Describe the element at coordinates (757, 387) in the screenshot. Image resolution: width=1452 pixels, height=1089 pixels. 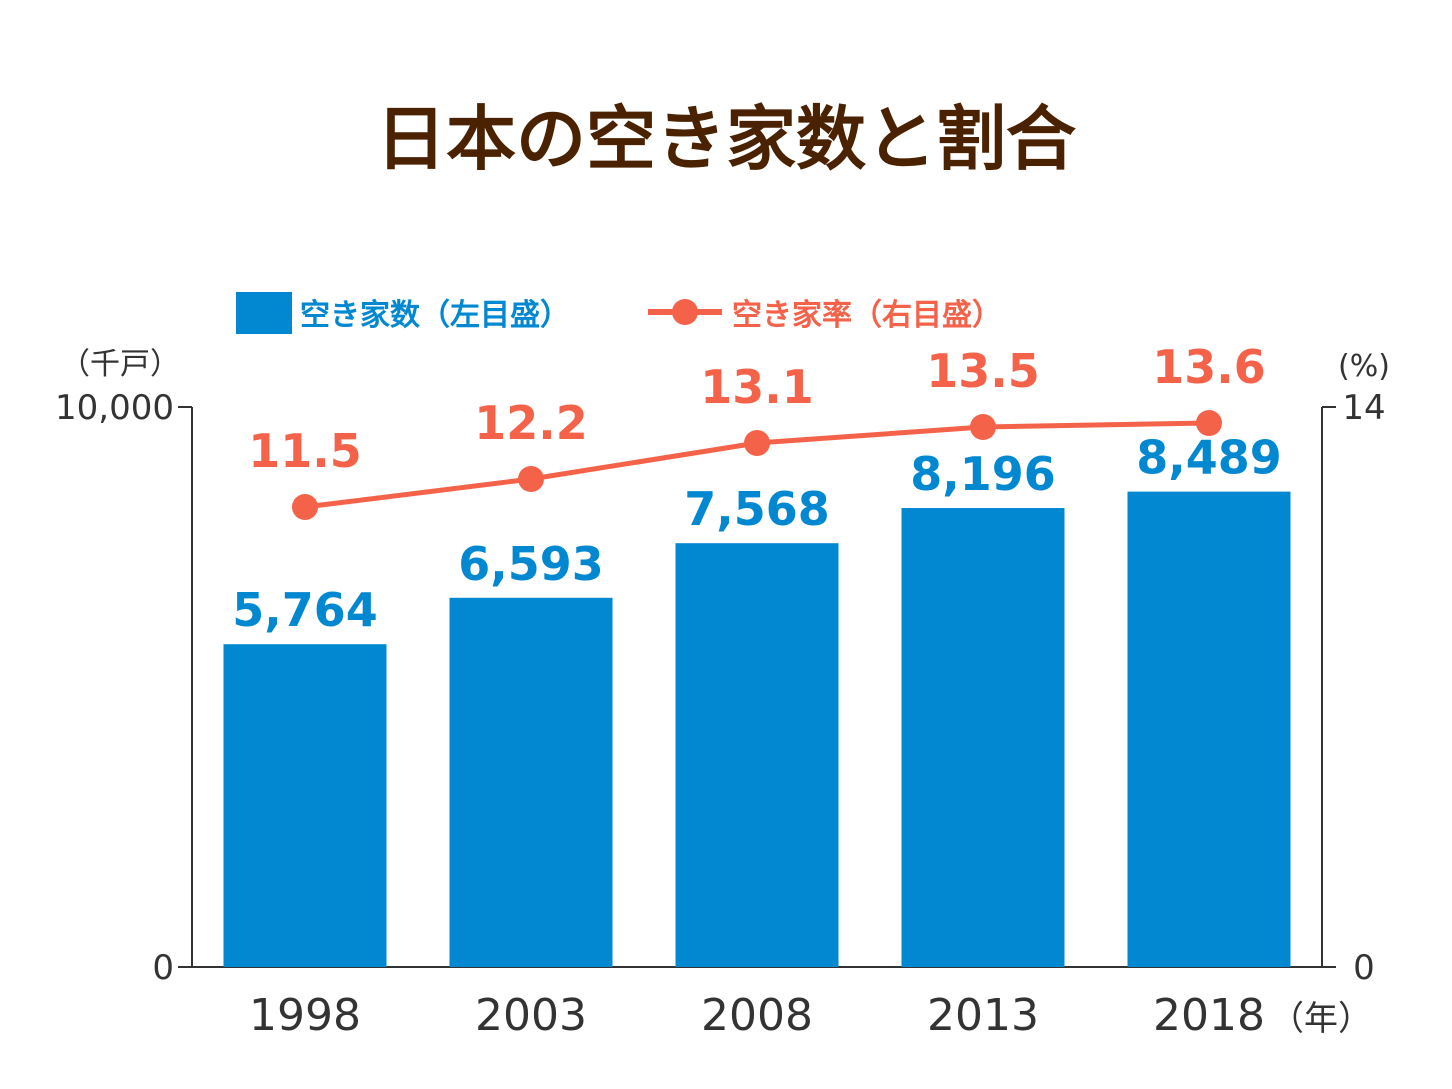
I see `rate-value-label: 13.1` at that location.